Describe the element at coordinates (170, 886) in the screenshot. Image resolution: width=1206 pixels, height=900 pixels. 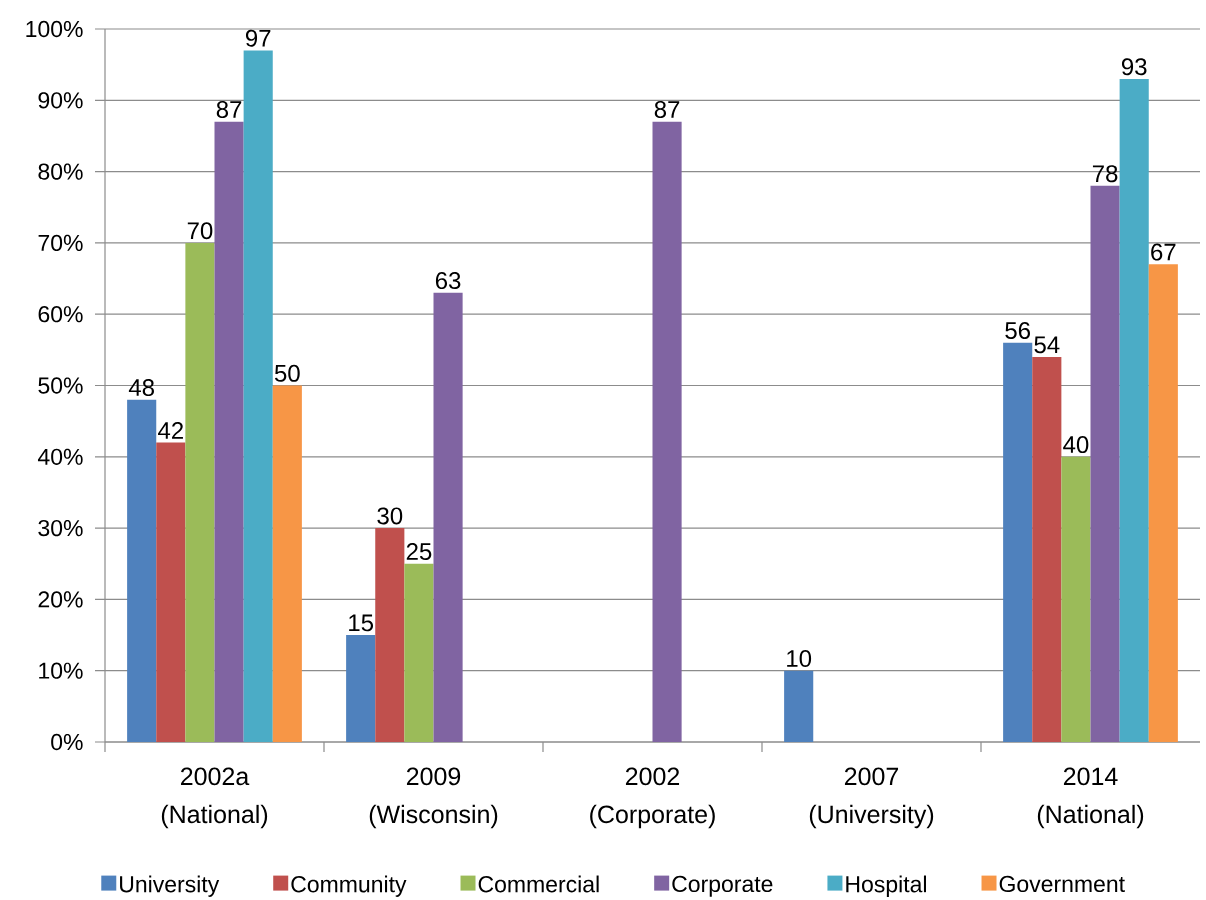
I see `legend-label: University` at that location.